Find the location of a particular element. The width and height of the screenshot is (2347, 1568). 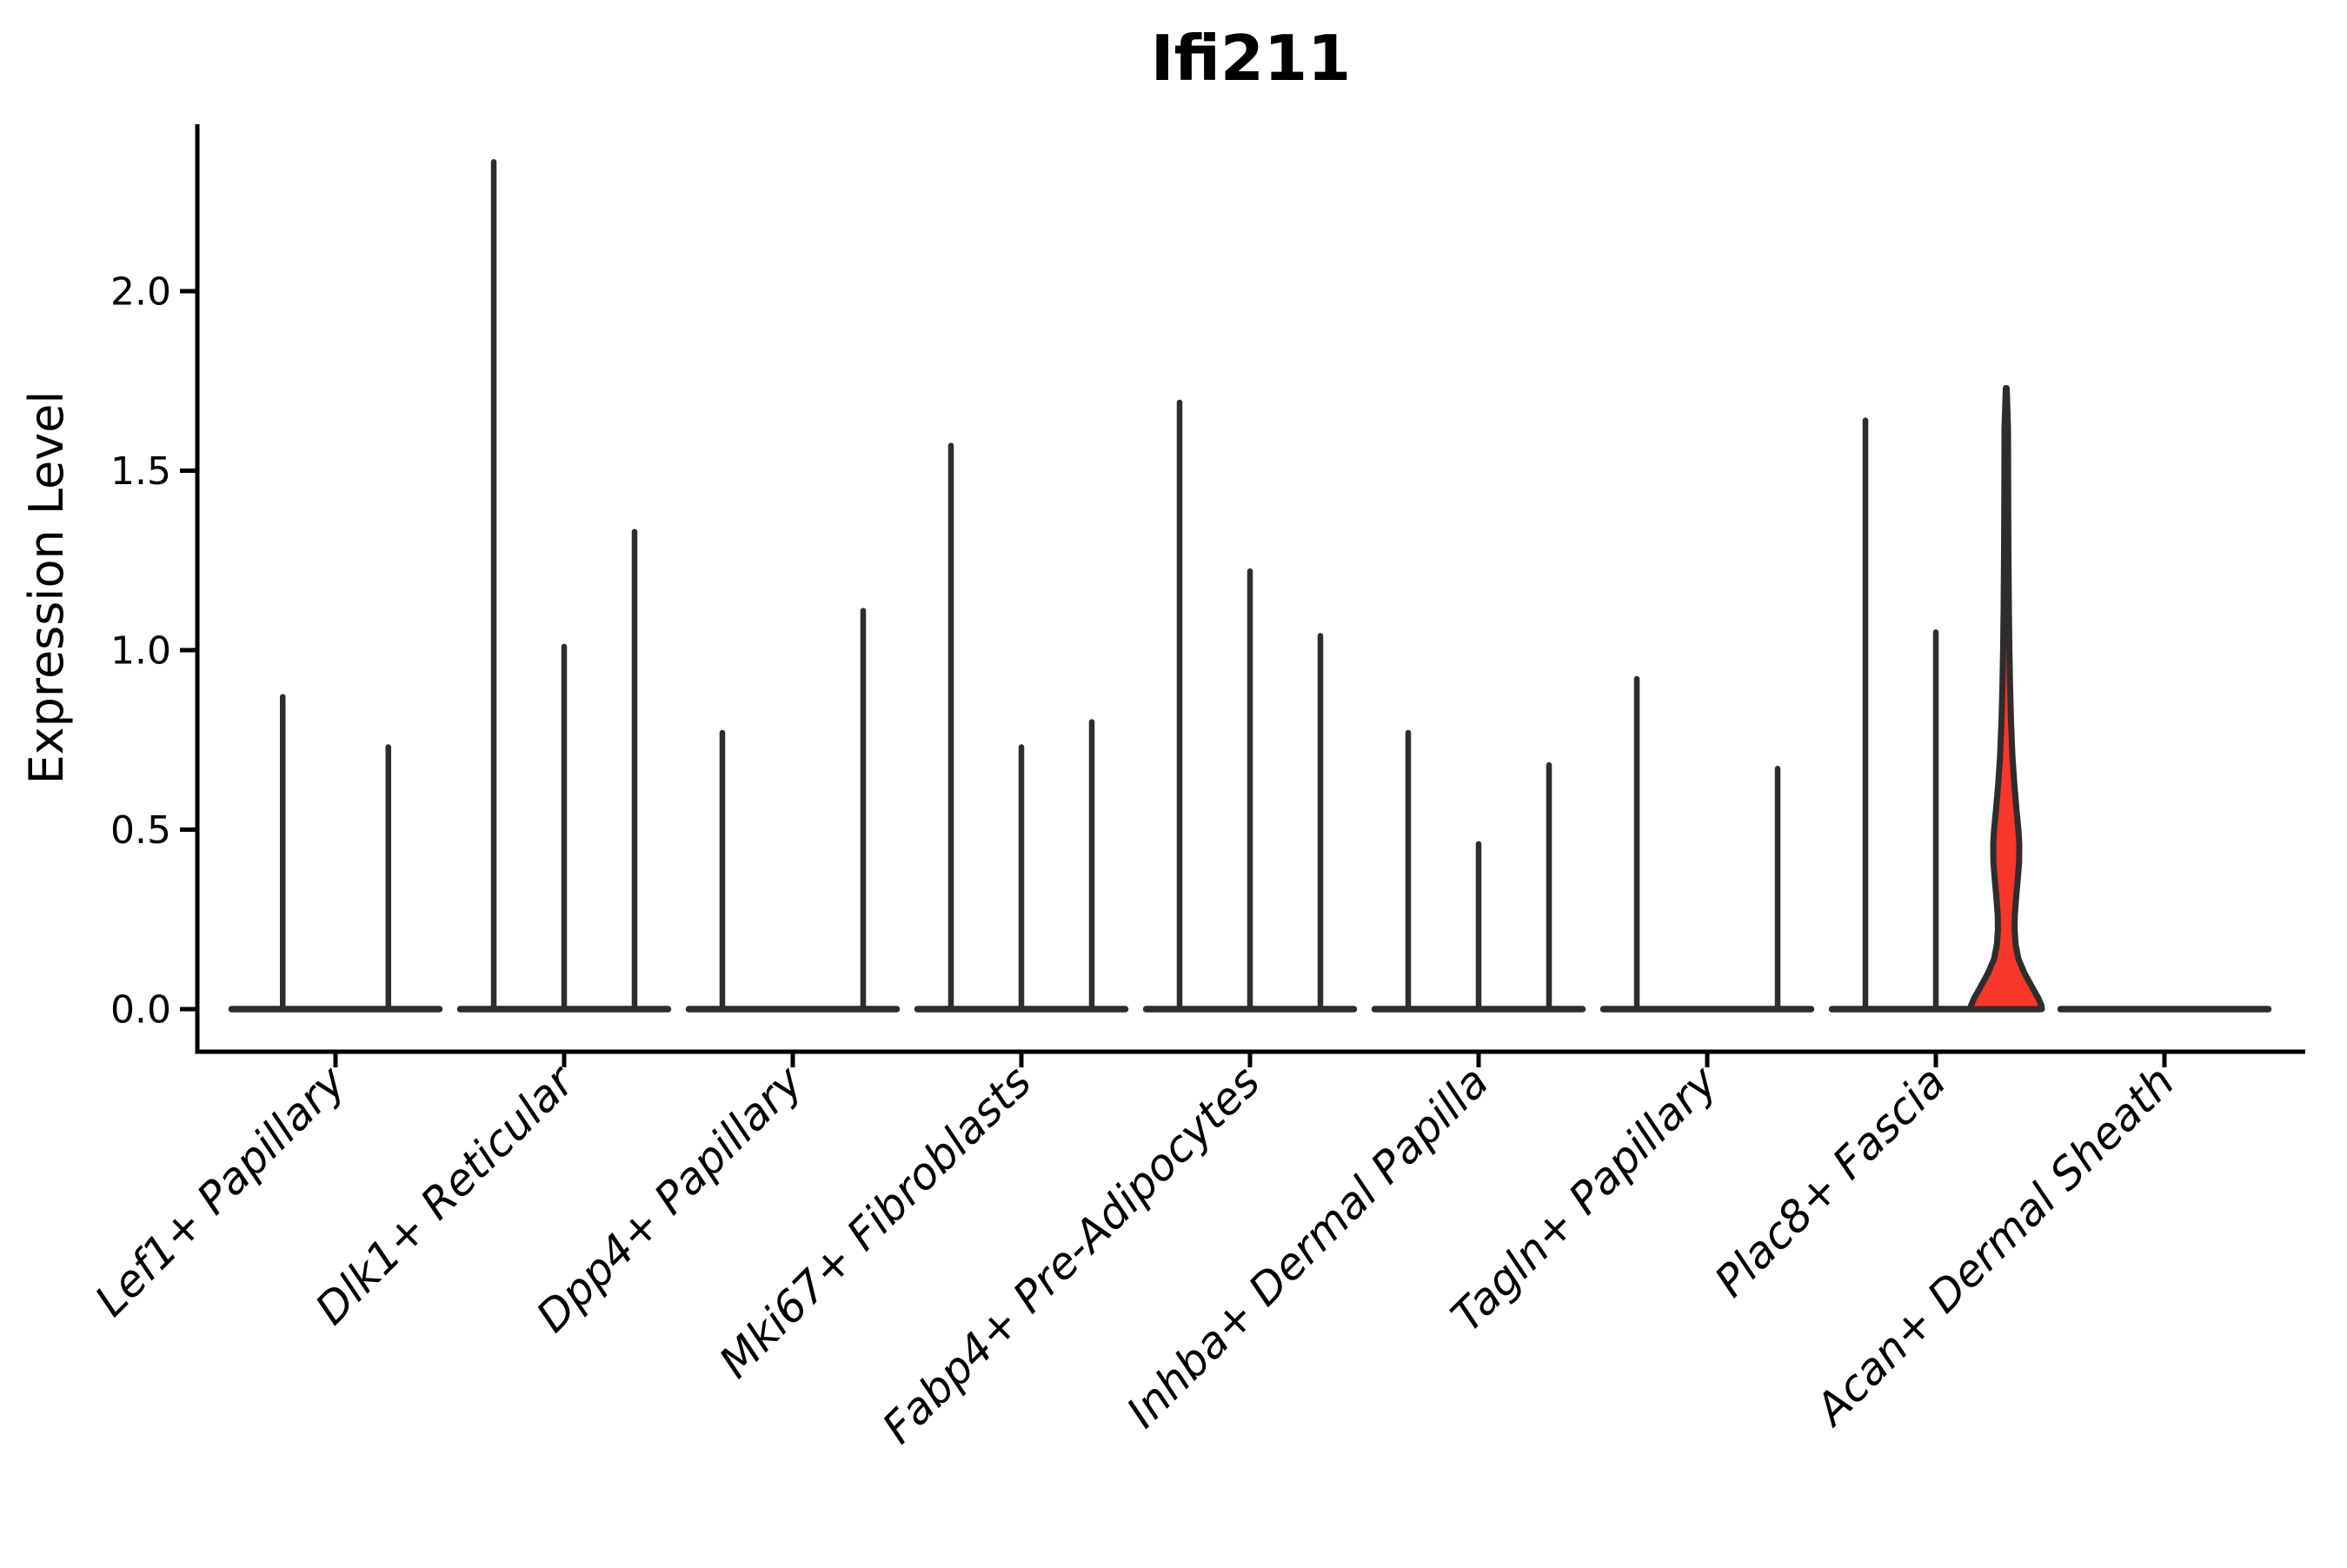

x-tick-label: Acan+ Dermal Sheath is located at coordinates (1994, 1246).